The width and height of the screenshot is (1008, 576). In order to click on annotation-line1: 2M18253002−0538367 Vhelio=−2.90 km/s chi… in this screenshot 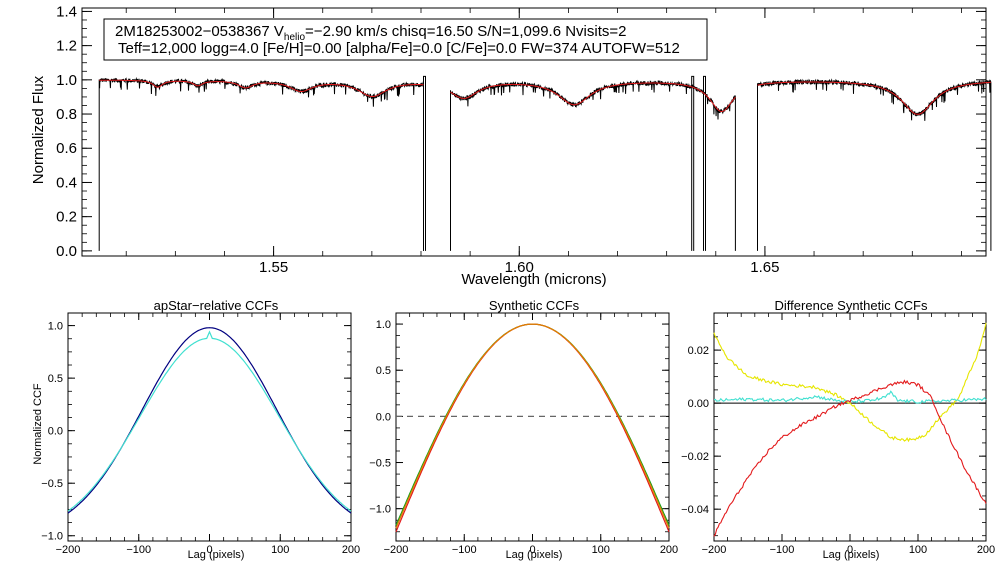, I will do `click(371, 33)`.